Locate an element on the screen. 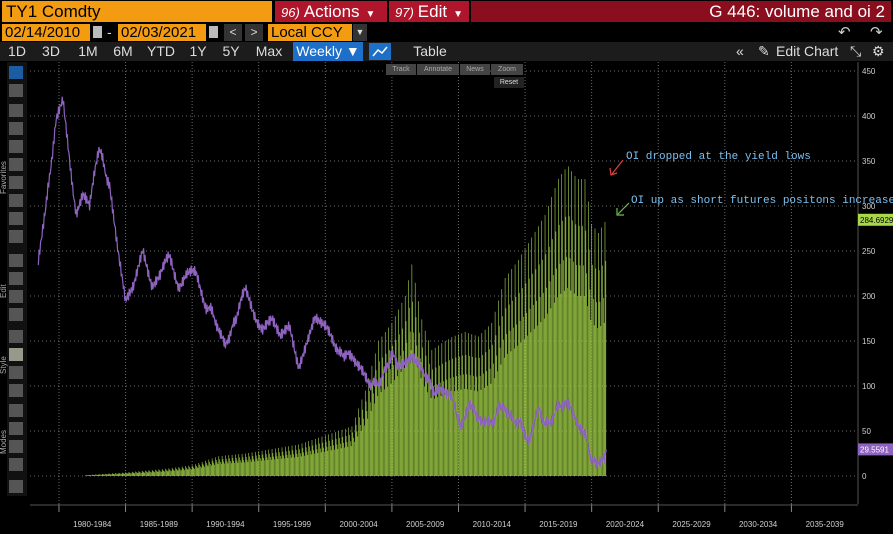 The width and height of the screenshot is (893, 534). annotation-arrow-green is located at coordinates (623, 208).